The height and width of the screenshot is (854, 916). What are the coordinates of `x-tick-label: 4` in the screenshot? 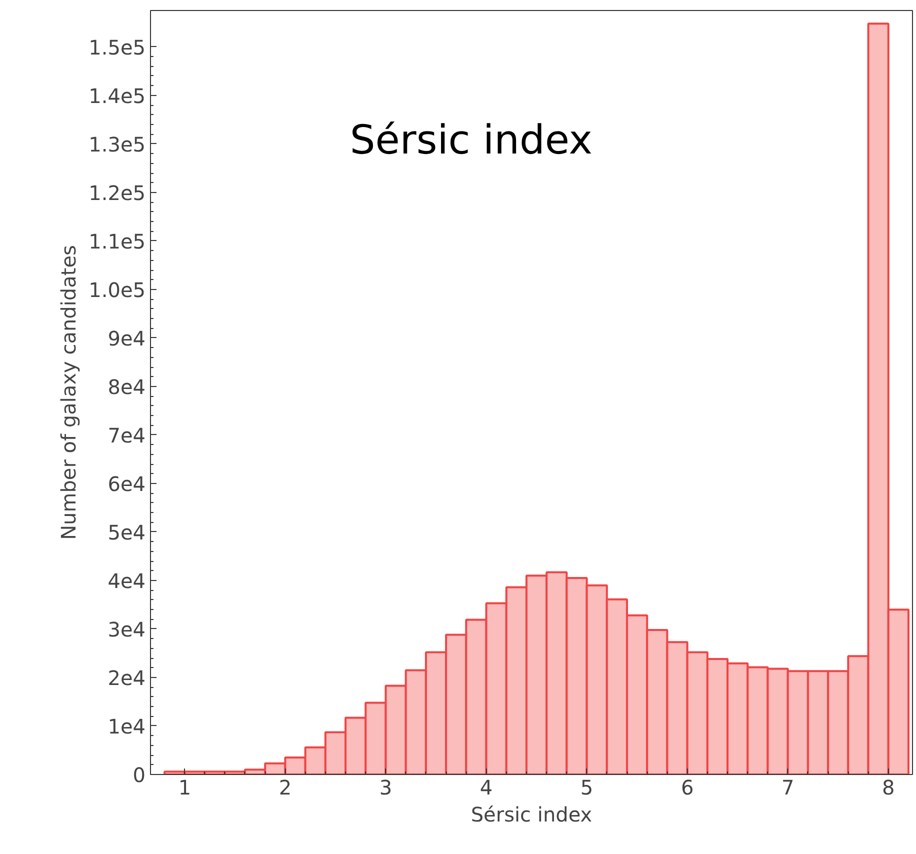 It's located at (486, 788).